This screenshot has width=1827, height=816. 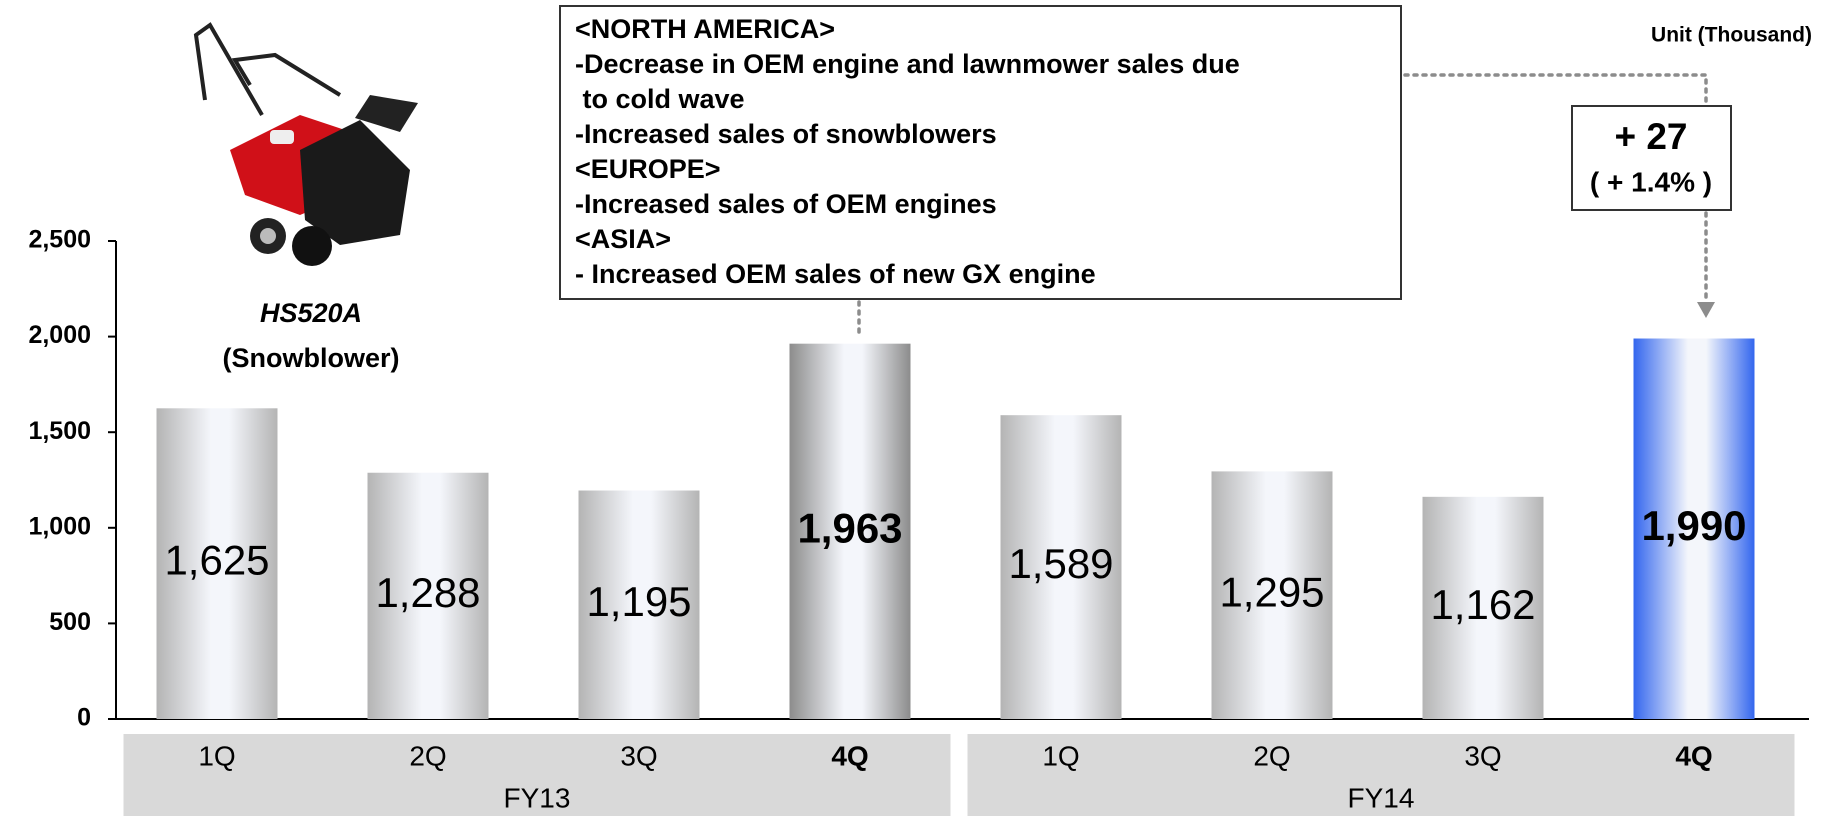 What do you see at coordinates (1651, 158) in the screenshot?
I see `change-box` at bounding box center [1651, 158].